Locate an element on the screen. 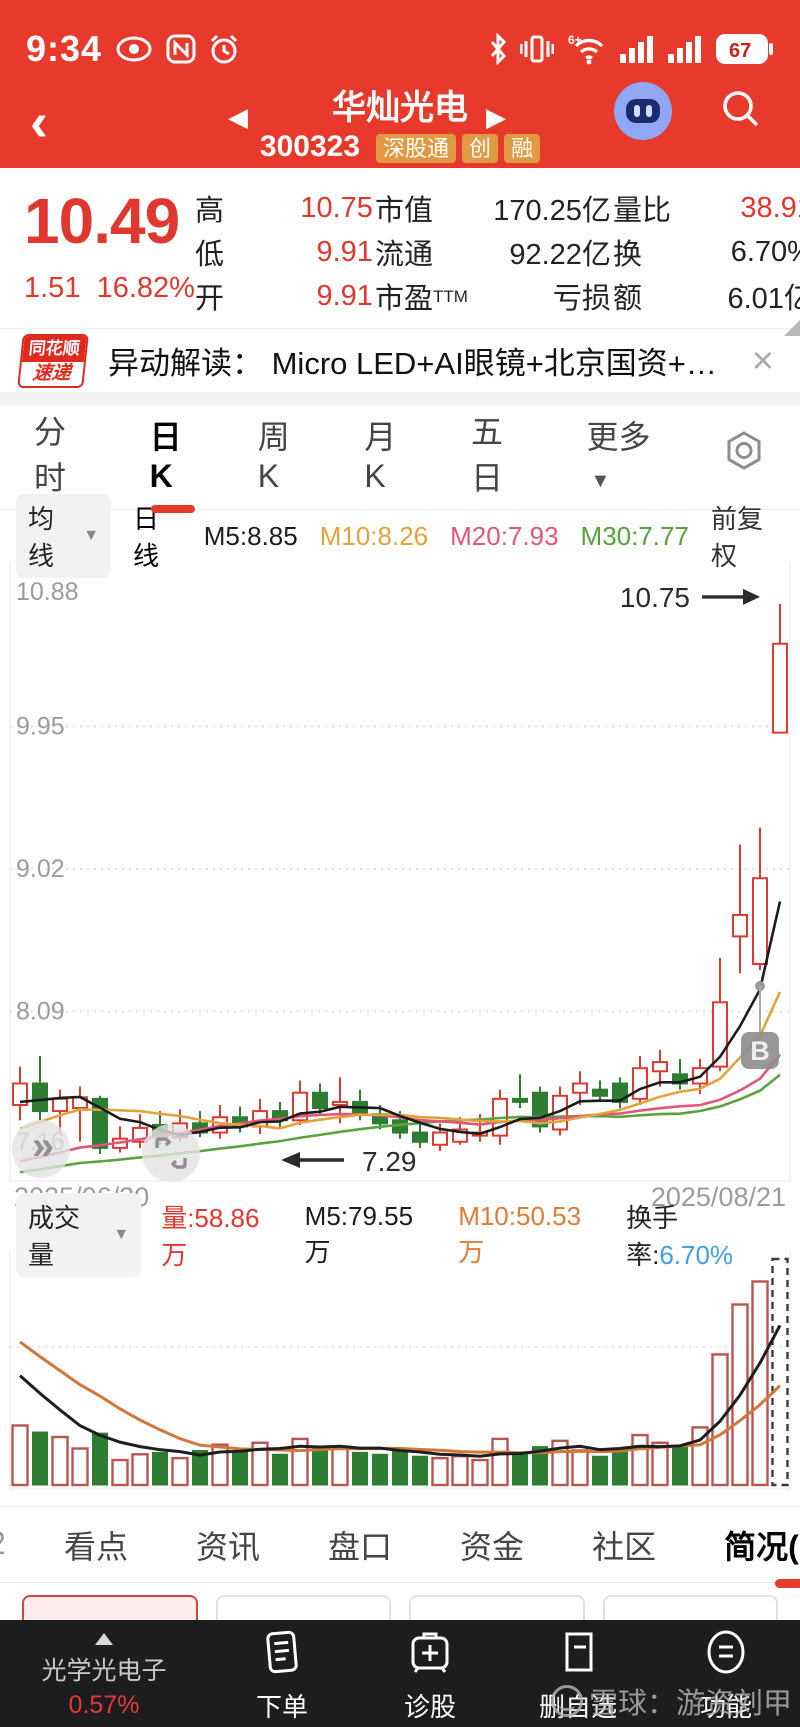 Image resolution: width=800 pixels, height=1727 pixels. back-button: ‹ is located at coordinates (39, 122).